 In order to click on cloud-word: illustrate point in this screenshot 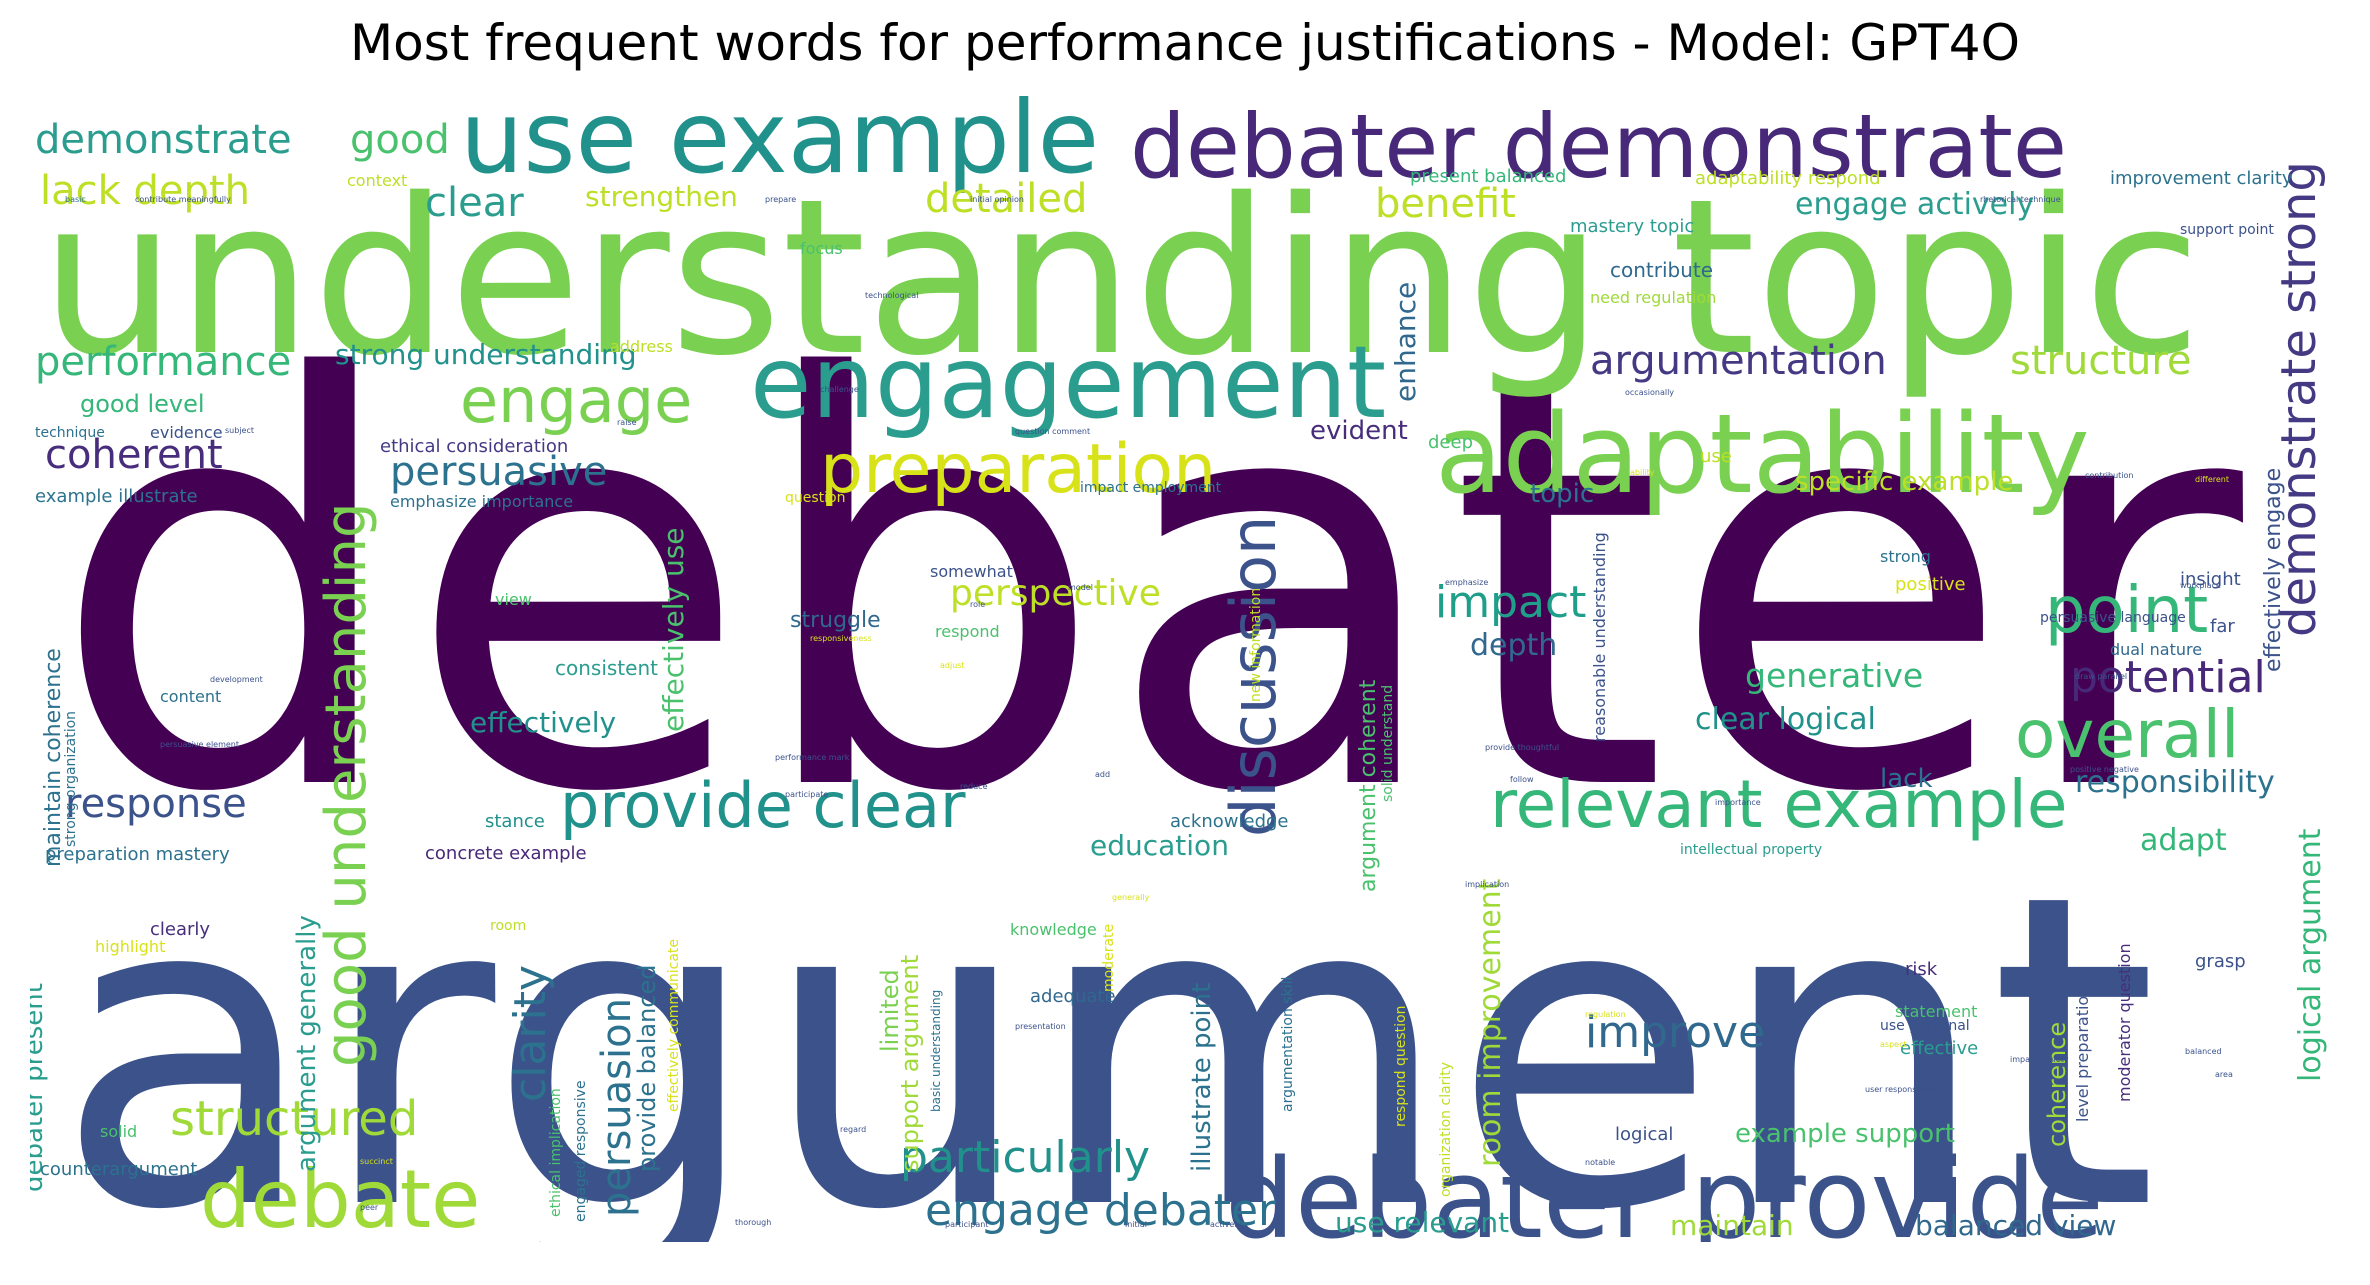, I will do `click(1202, 1077)`.